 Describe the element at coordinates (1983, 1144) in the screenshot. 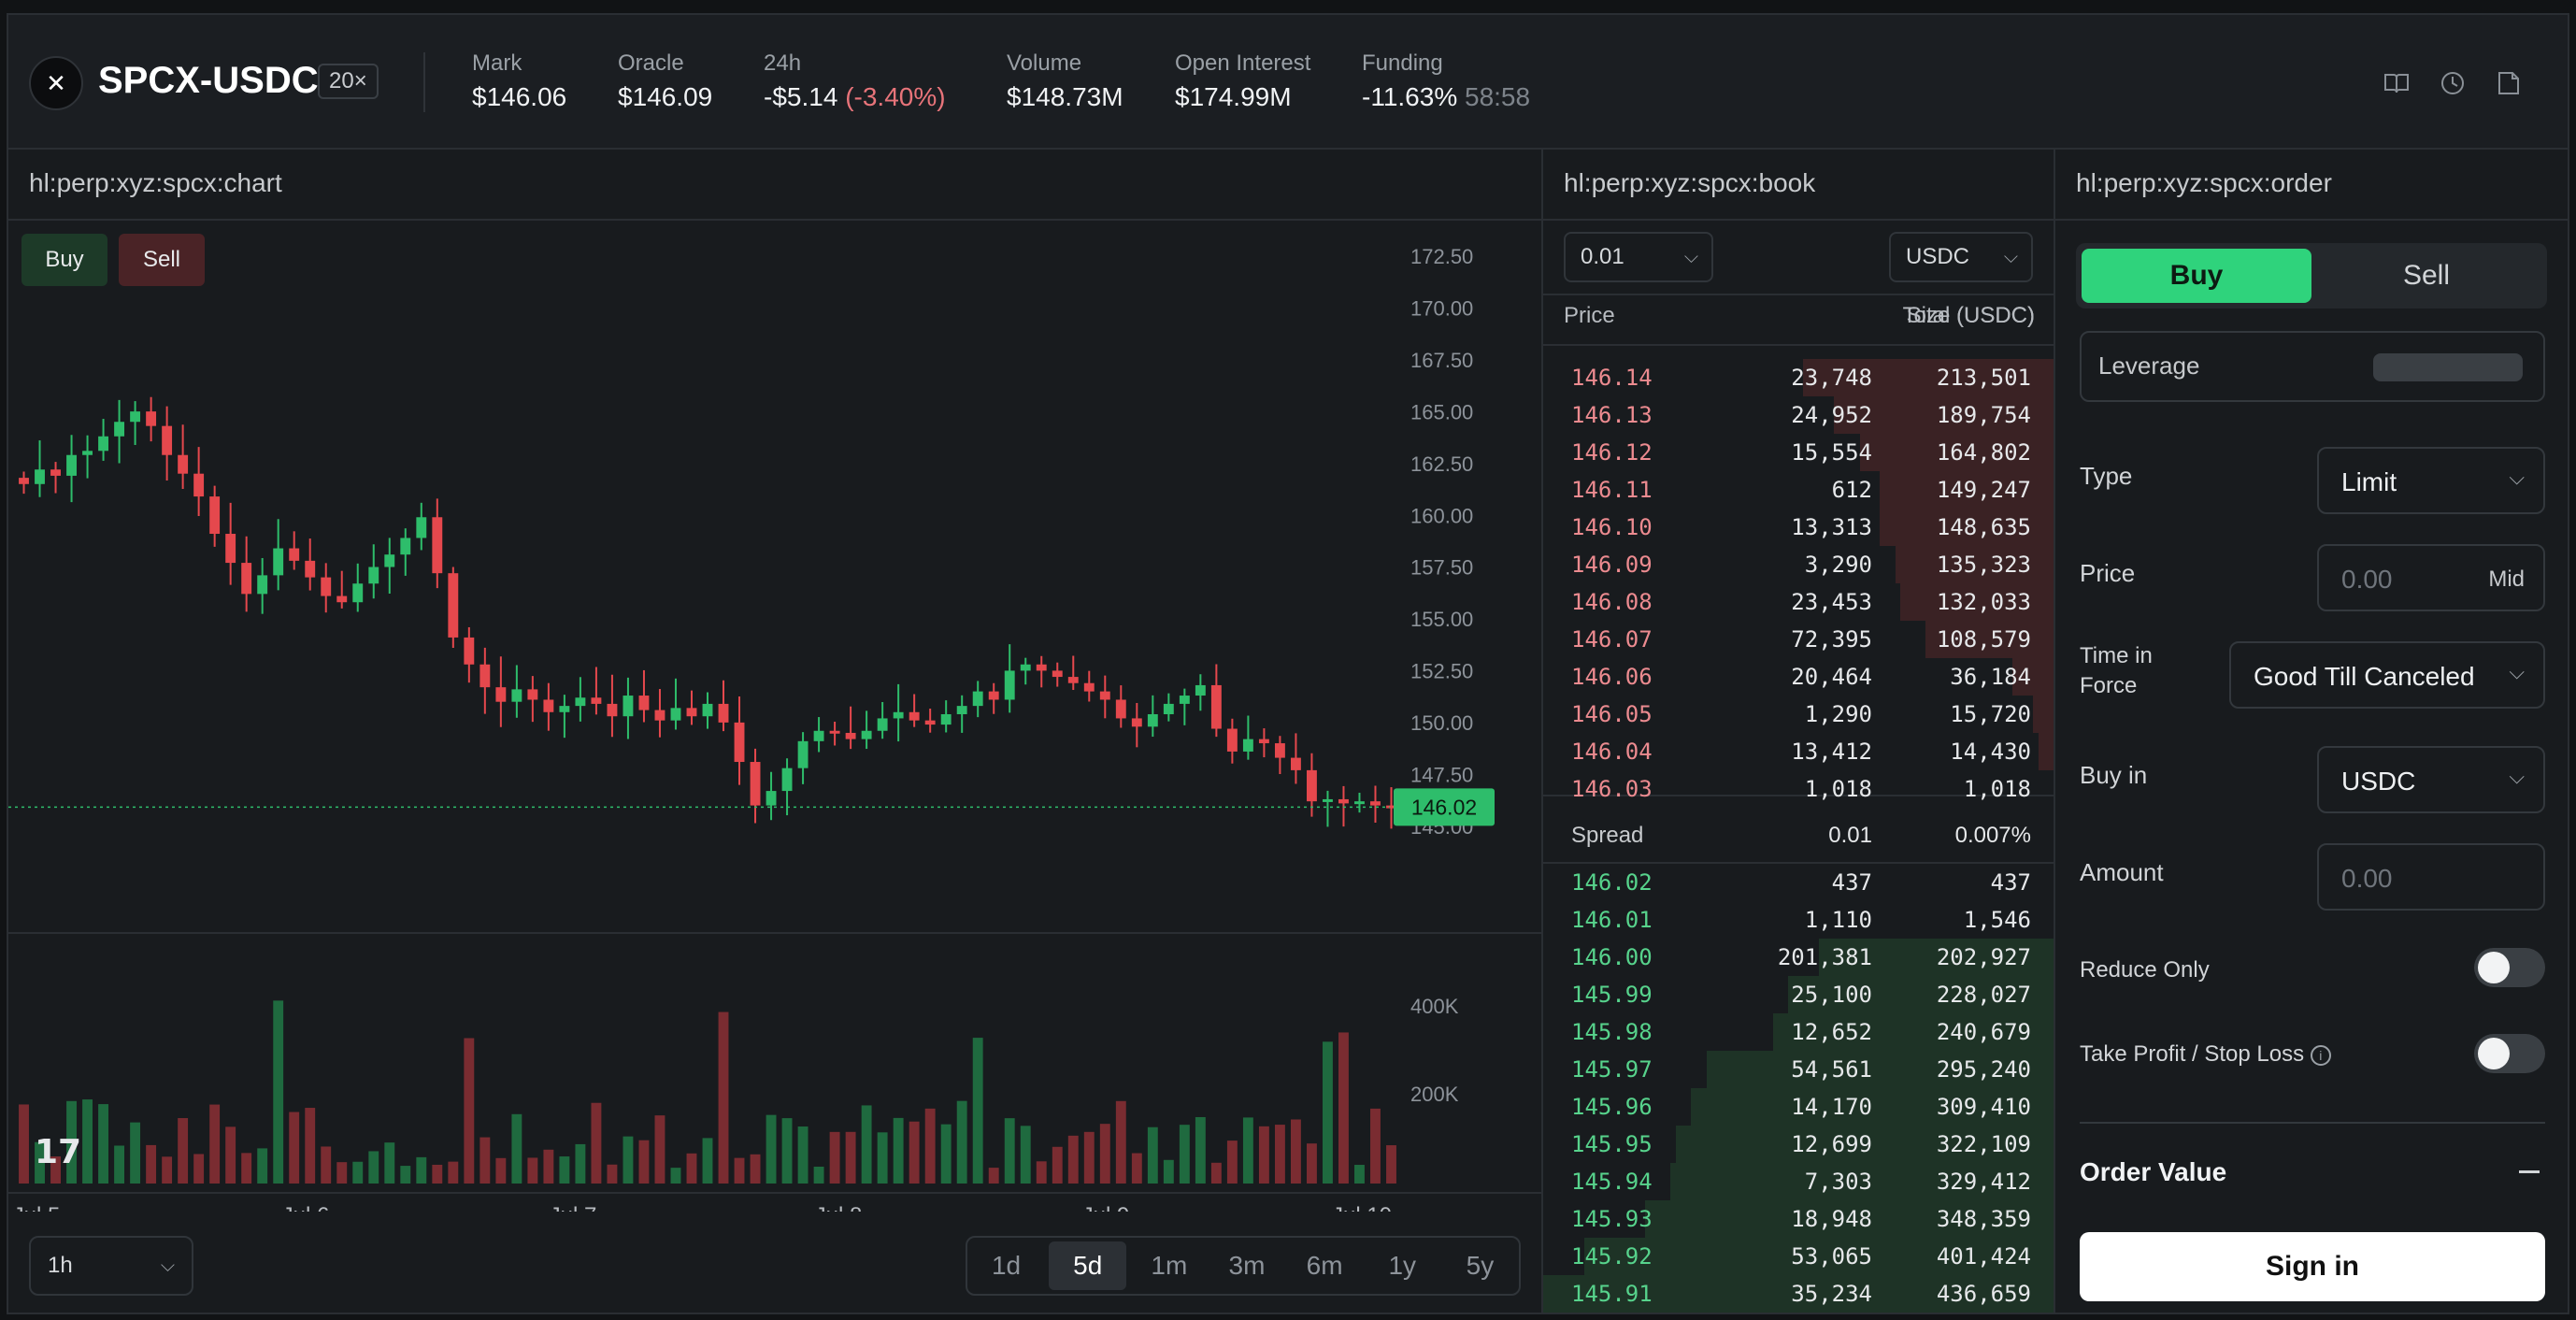

I see `bid-total: 322,109` at that location.